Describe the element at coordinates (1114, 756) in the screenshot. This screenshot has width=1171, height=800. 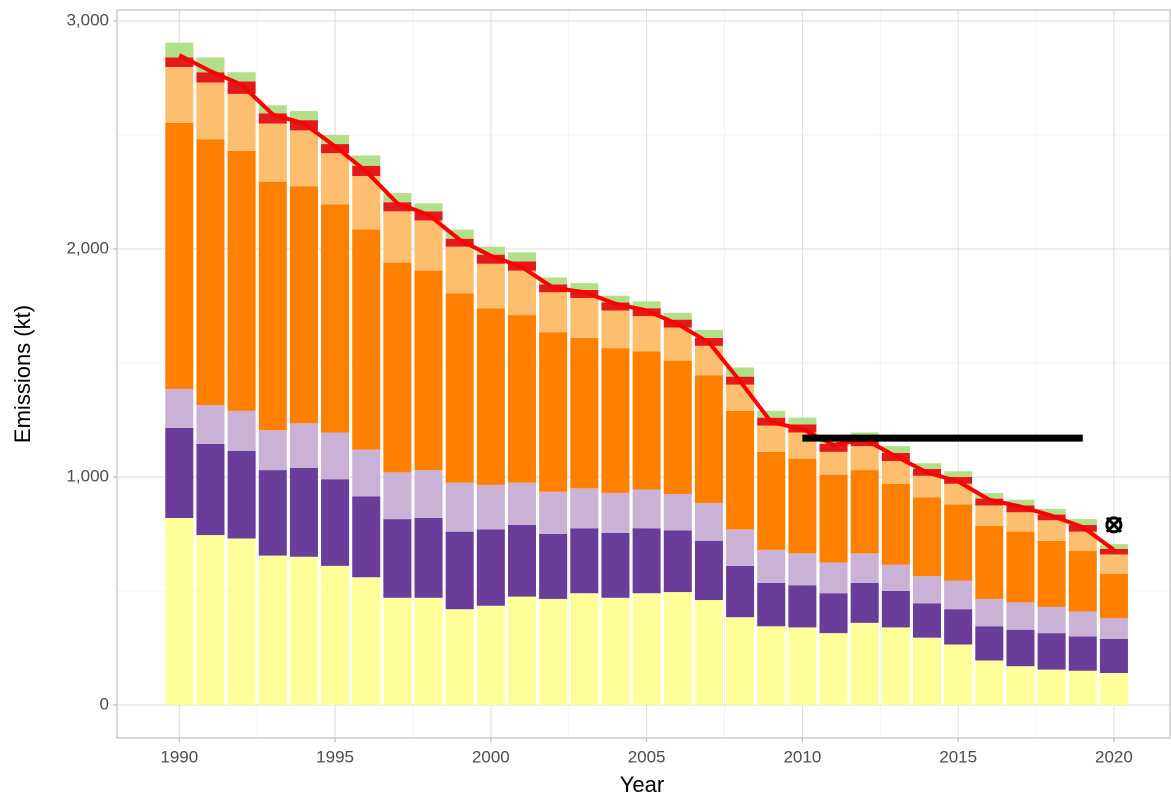
I see `x-tick-label: 2020` at that location.